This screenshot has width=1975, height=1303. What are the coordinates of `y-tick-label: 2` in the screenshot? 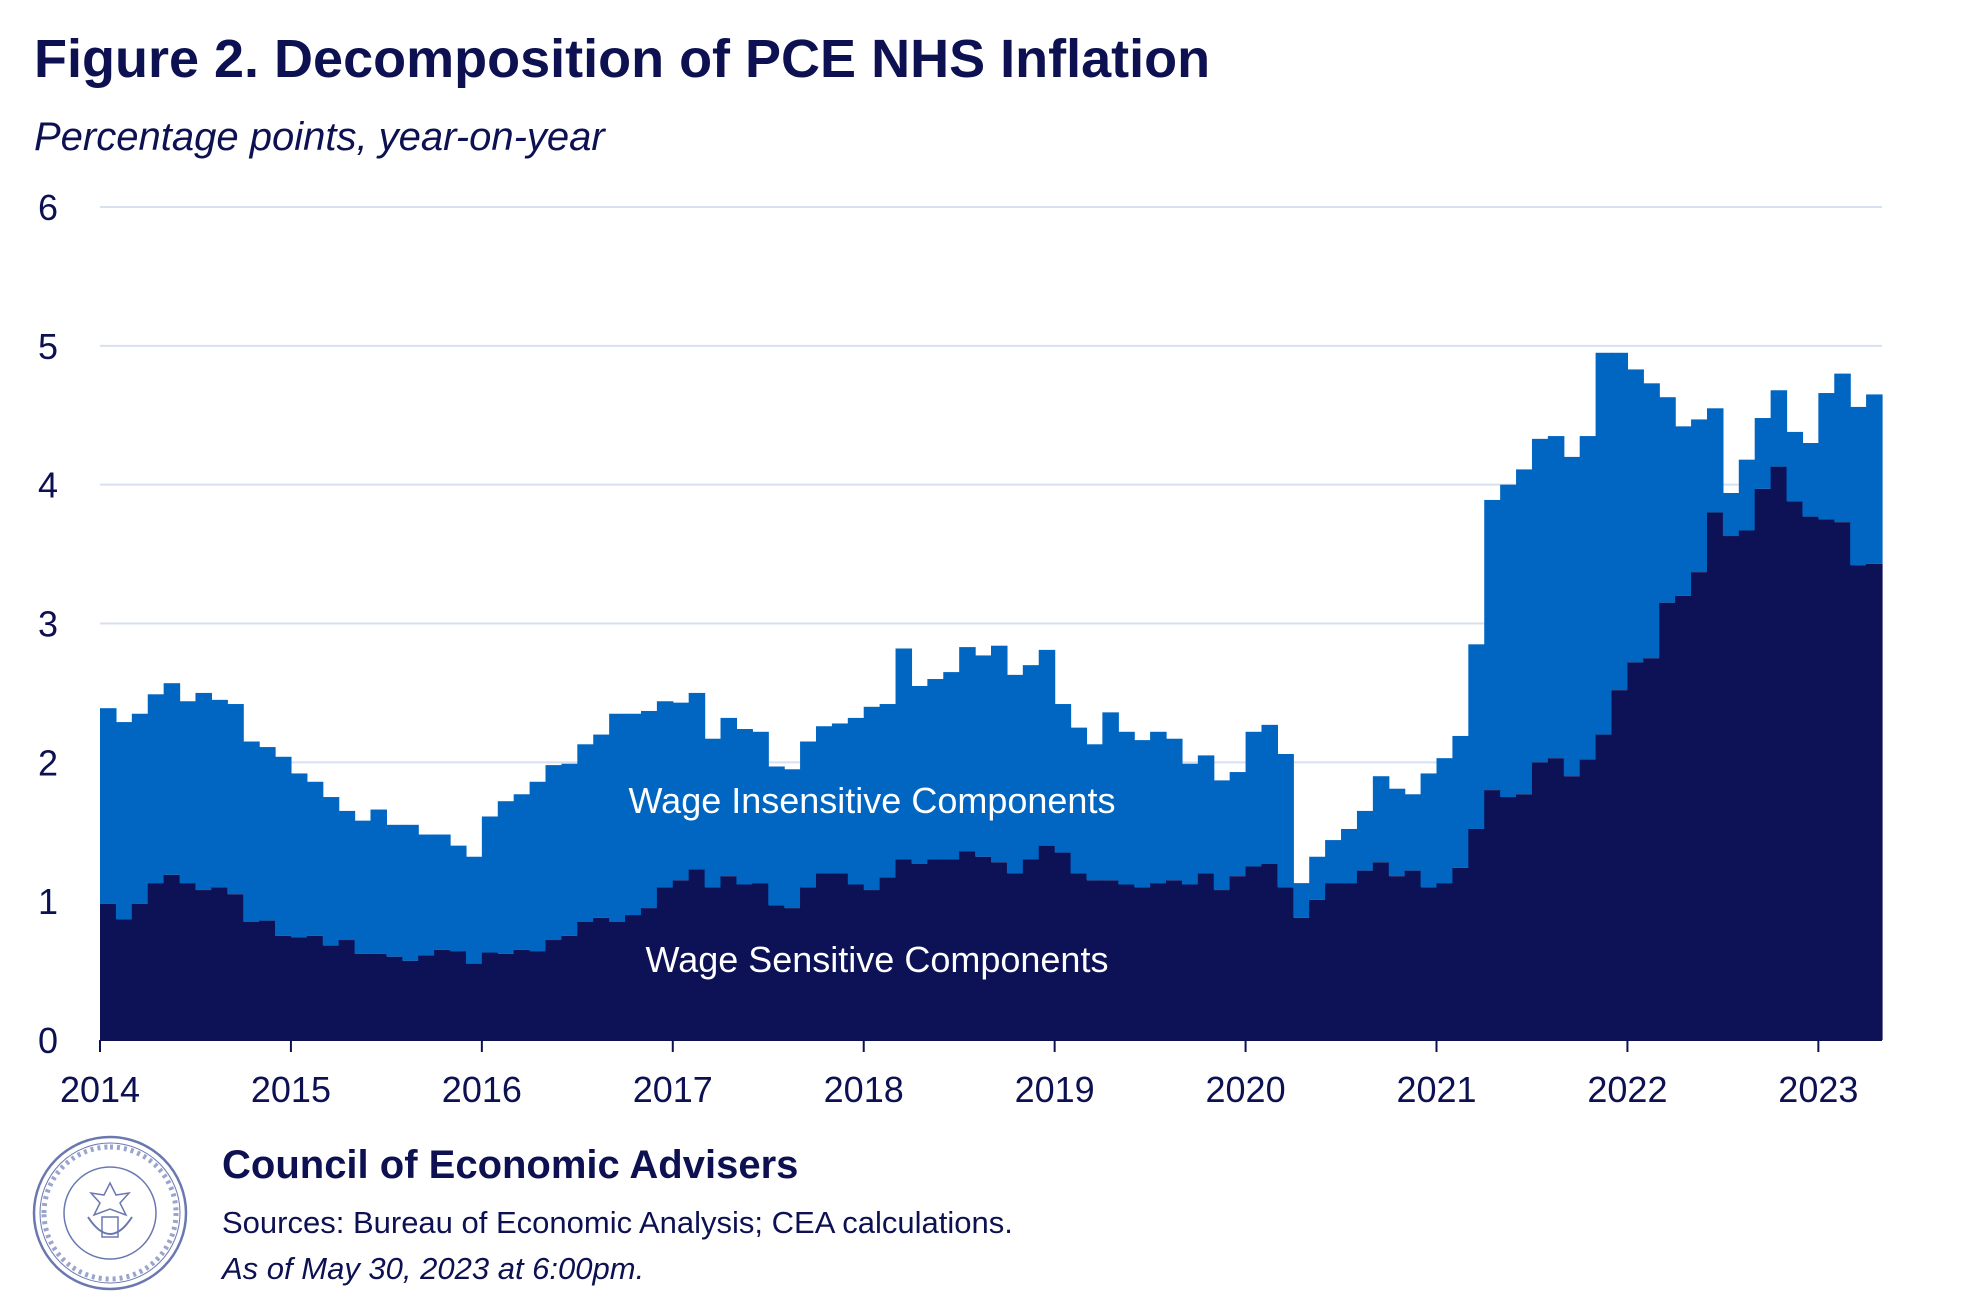 It's located at (48, 762).